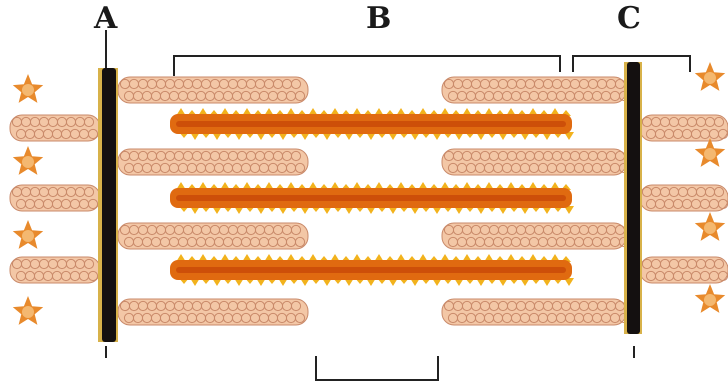 The height and width of the screenshot is (384, 728). I want to click on label-c: C, so click(629, 18).